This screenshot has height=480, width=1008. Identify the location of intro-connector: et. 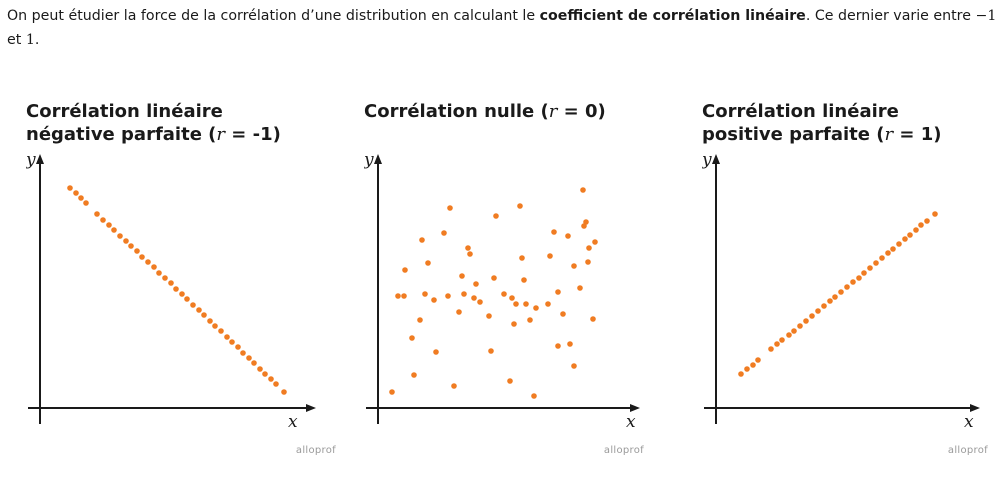
(16, 40).